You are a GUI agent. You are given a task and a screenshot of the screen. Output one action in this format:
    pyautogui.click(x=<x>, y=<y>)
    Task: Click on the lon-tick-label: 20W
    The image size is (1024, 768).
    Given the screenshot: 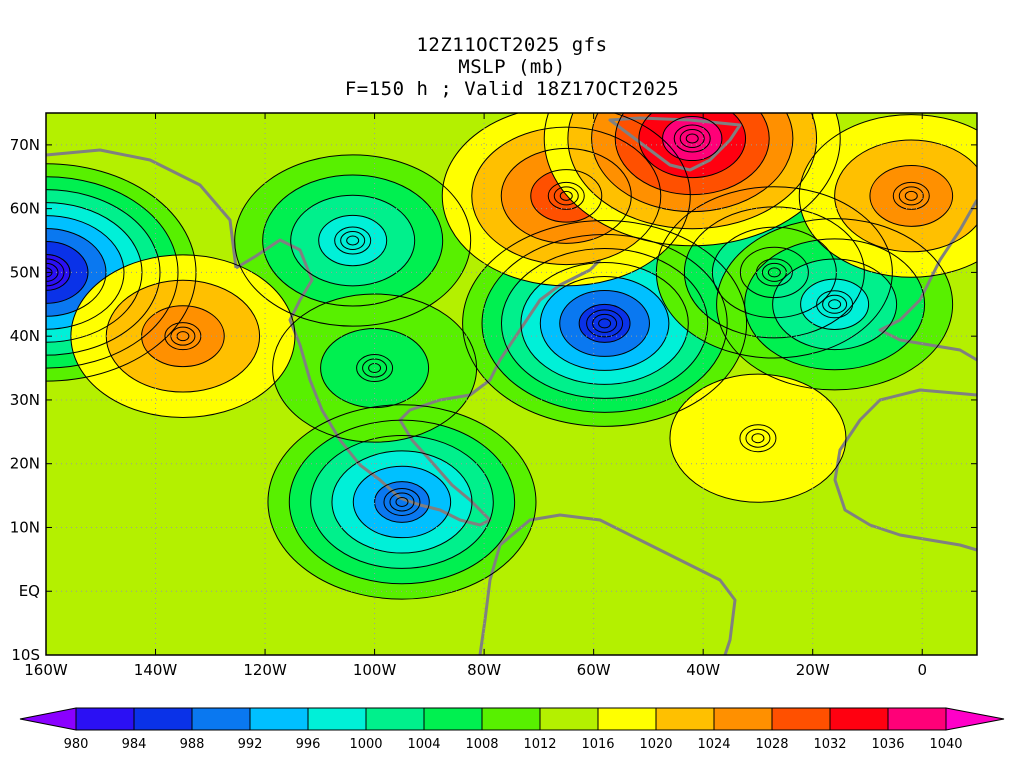 What is the action you would take?
    pyautogui.click(x=813, y=670)
    